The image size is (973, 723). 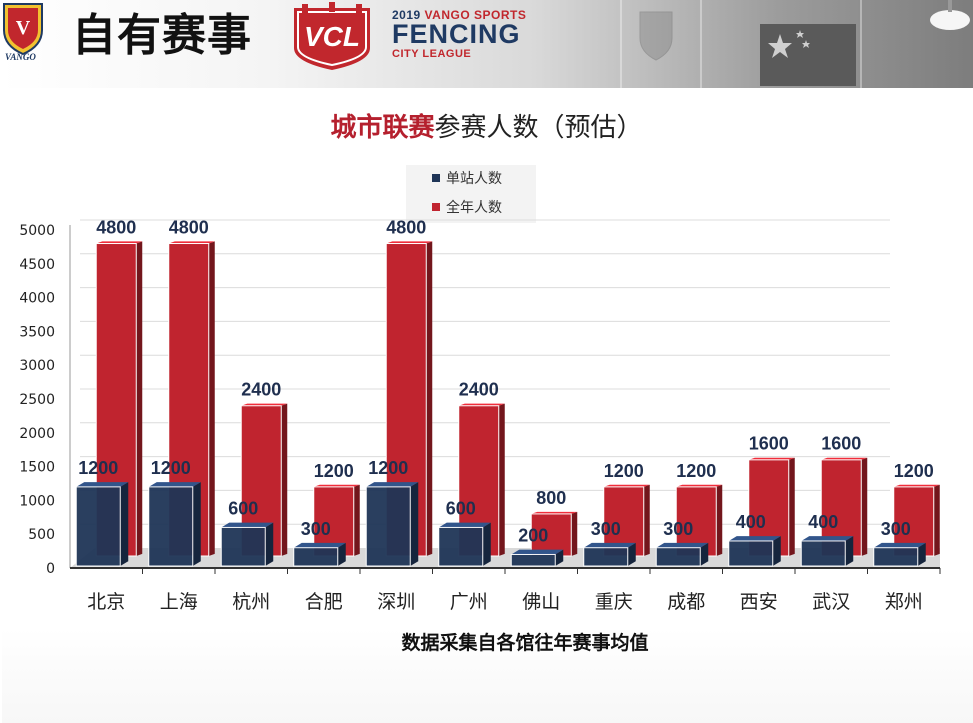 What do you see at coordinates (505, 558) in the screenshot?
I see `chart-floor` at bounding box center [505, 558].